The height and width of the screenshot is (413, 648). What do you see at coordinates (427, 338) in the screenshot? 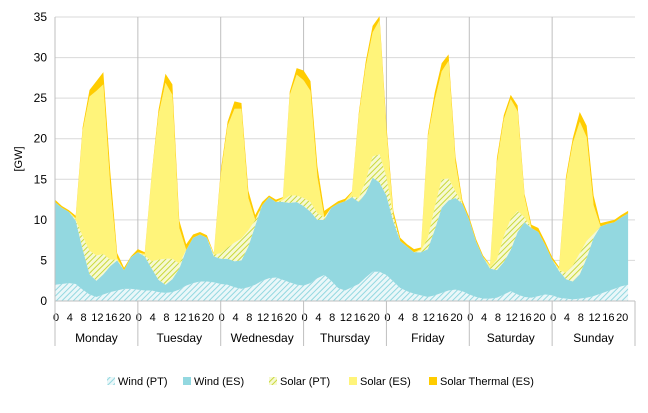
I see `day-label: Friday` at bounding box center [427, 338].